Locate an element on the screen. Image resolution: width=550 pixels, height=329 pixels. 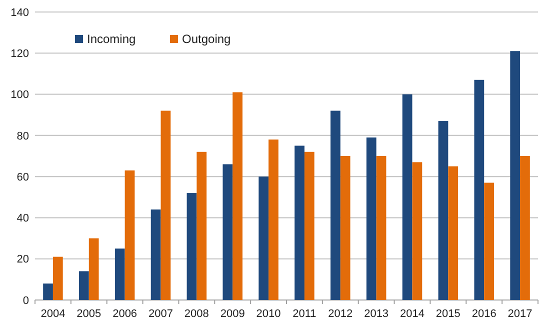
x-tick-label: 2017 is located at coordinates (520, 314).